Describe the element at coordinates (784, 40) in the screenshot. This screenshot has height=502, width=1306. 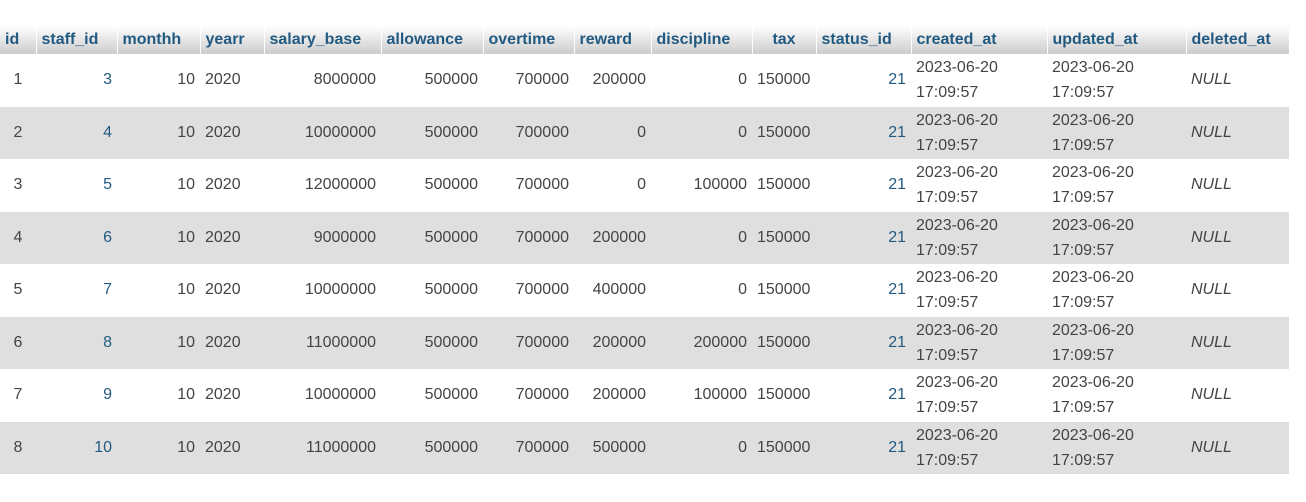
I see `column-header-tax: tax` at that location.